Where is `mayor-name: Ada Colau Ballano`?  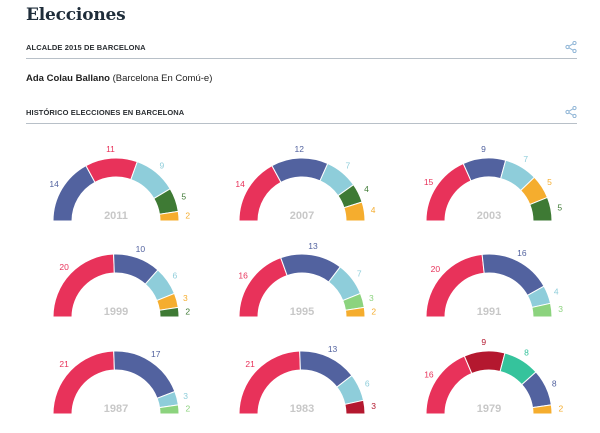
mayor-name: Ada Colau Ballano is located at coordinates (68, 78).